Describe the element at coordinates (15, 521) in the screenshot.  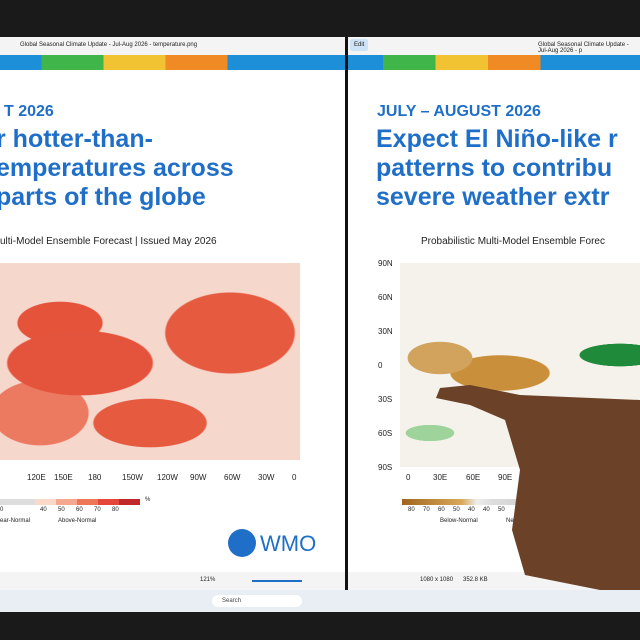
I see `legend-label: ear-Normal` at that location.